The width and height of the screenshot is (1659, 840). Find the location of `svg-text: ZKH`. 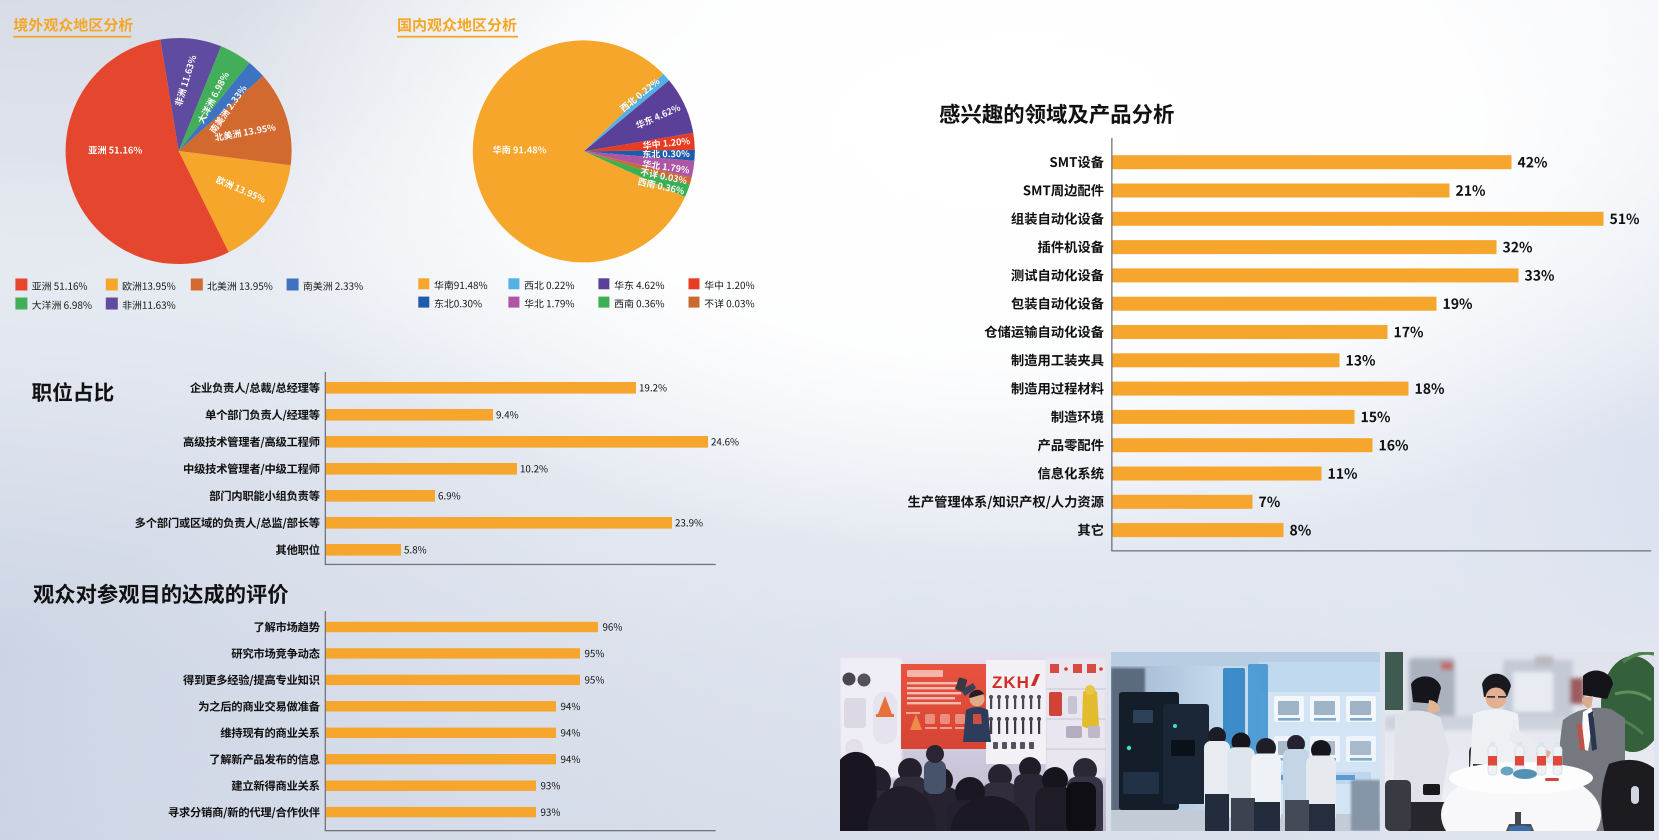

svg-text: ZKH is located at coordinates (1011, 682).